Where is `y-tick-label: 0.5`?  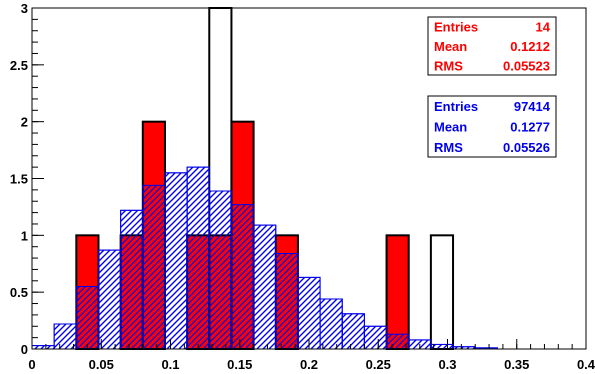
y-tick-label: 0.5 is located at coordinates (19, 292).